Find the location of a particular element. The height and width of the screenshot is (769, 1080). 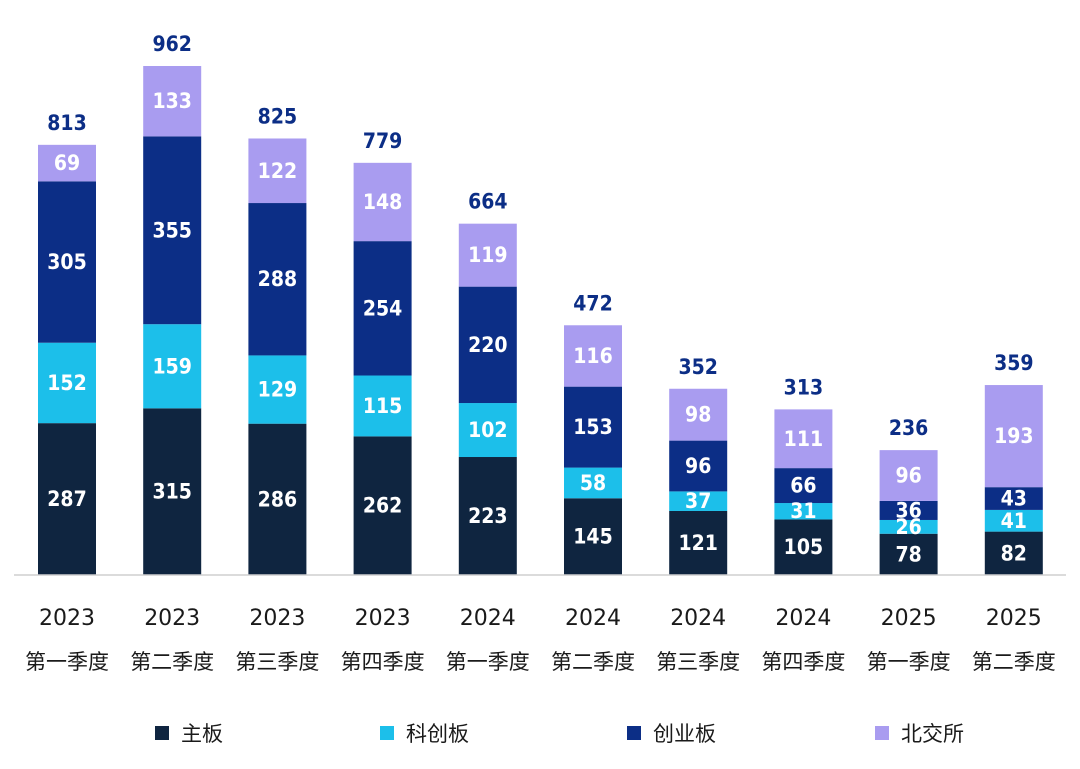

total-value-label: 236 is located at coordinates (908, 428).